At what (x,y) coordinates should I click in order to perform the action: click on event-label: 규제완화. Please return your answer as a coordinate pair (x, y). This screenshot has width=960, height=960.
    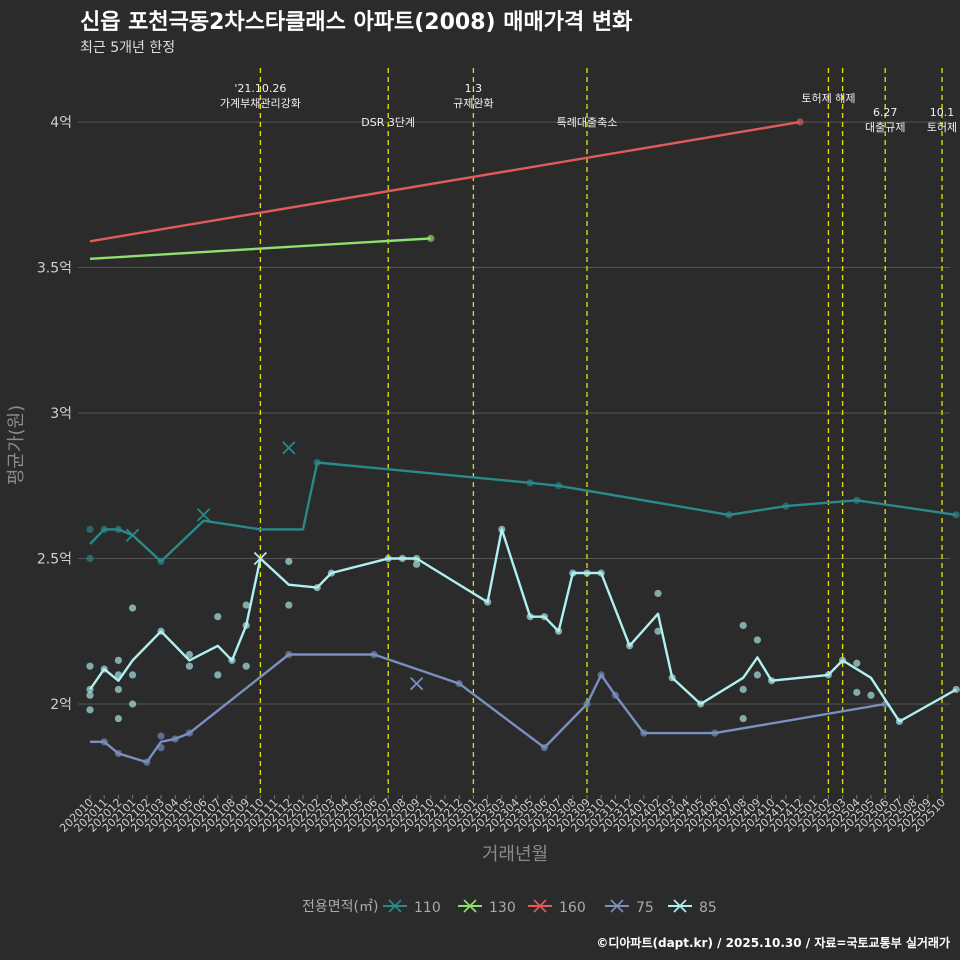
    Looking at the image, I should click on (473, 103).